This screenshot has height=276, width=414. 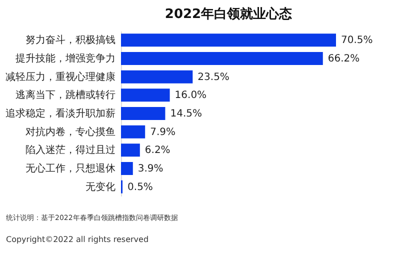 What do you see at coordinates (344, 59) in the screenshot?
I see `data-label: 66.2%` at bounding box center [344, 59].